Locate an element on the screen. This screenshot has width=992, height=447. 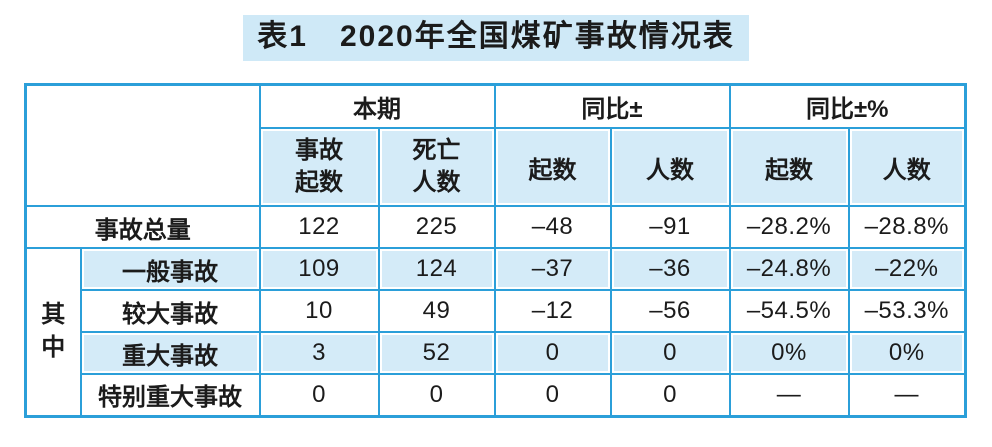
data-cell: –56 is located at coordinates (670, 311).